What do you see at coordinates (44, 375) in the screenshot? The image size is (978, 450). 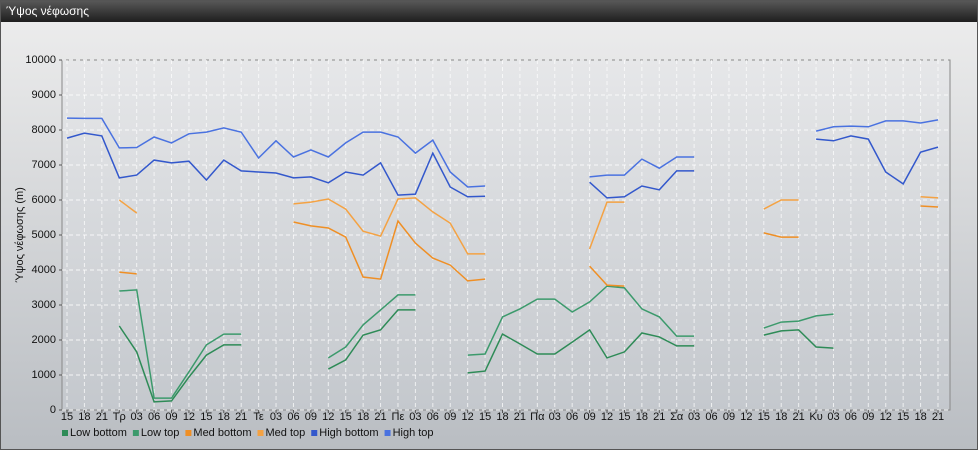 I see `y-tick-label: 1000` at bounding box center [44, 375].